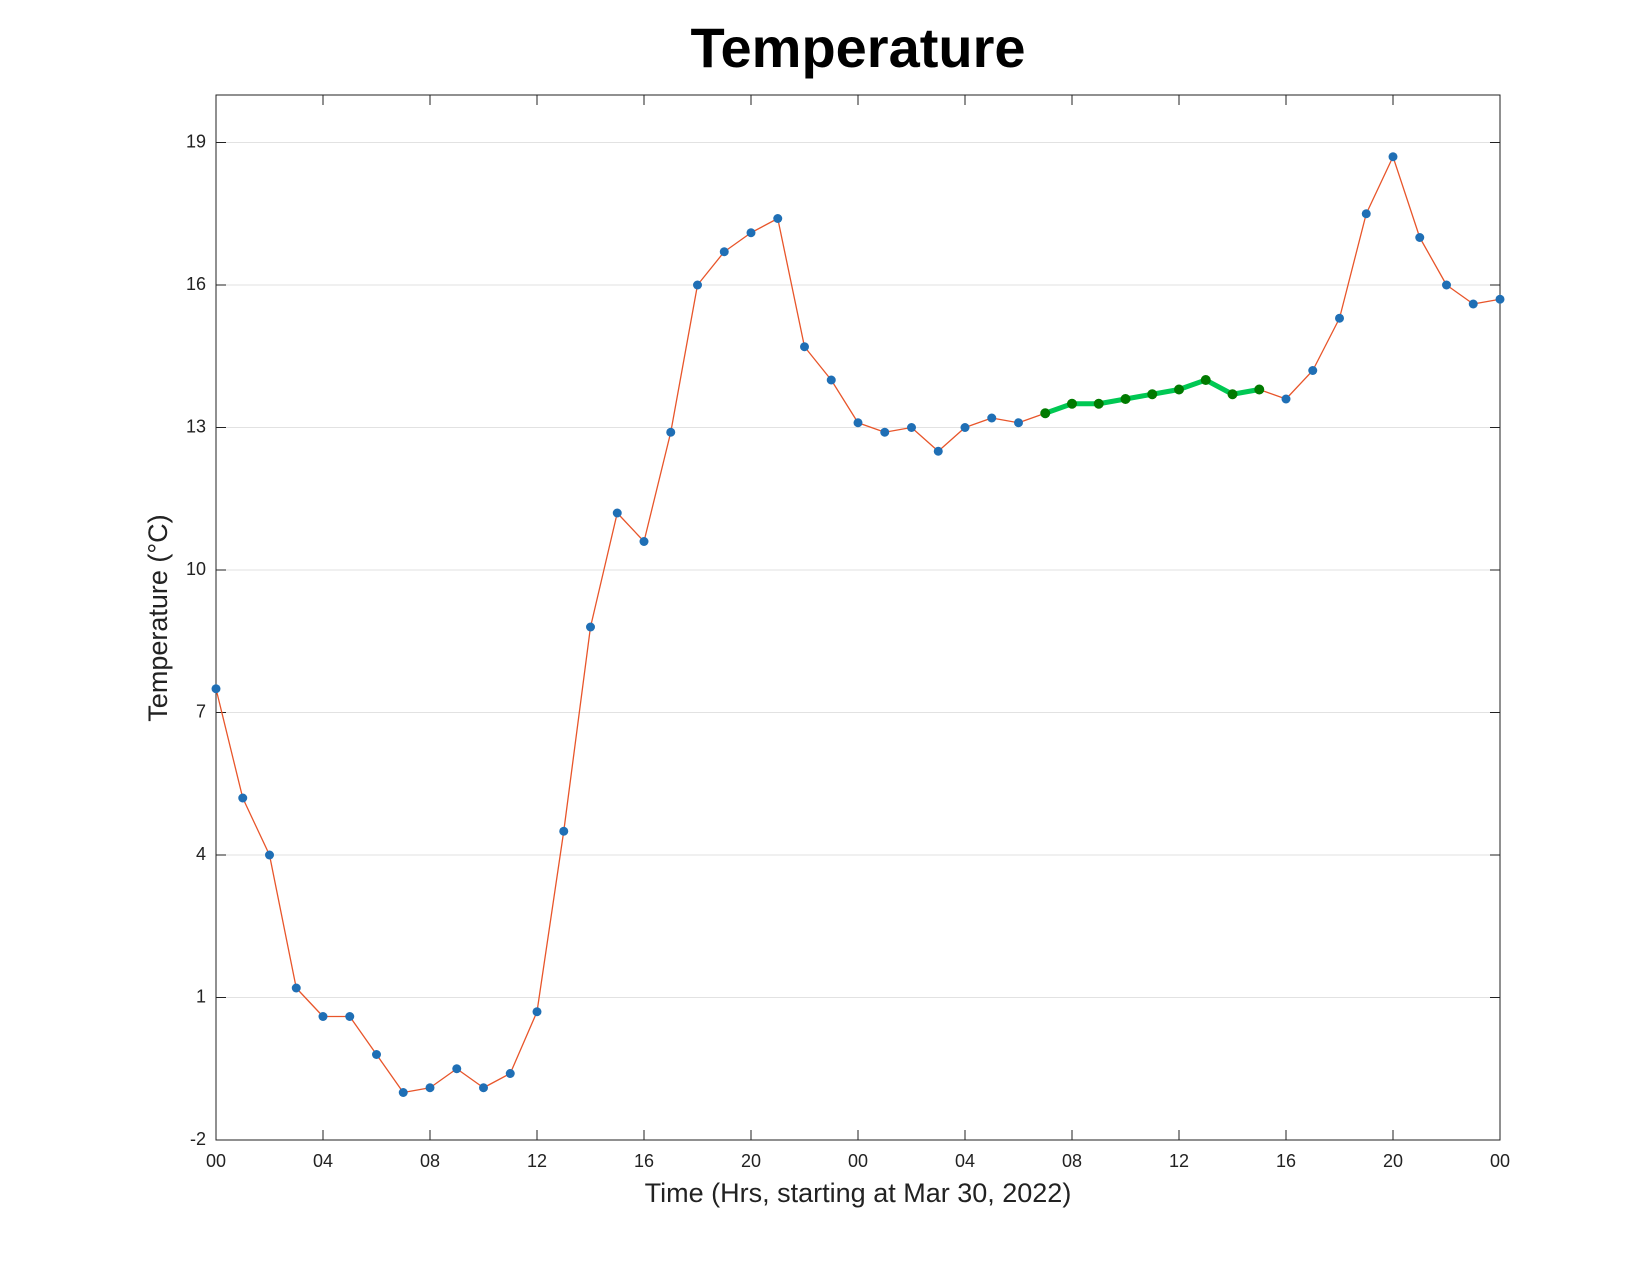  I want to click on y-tick-label: 10, so click(196, 569).